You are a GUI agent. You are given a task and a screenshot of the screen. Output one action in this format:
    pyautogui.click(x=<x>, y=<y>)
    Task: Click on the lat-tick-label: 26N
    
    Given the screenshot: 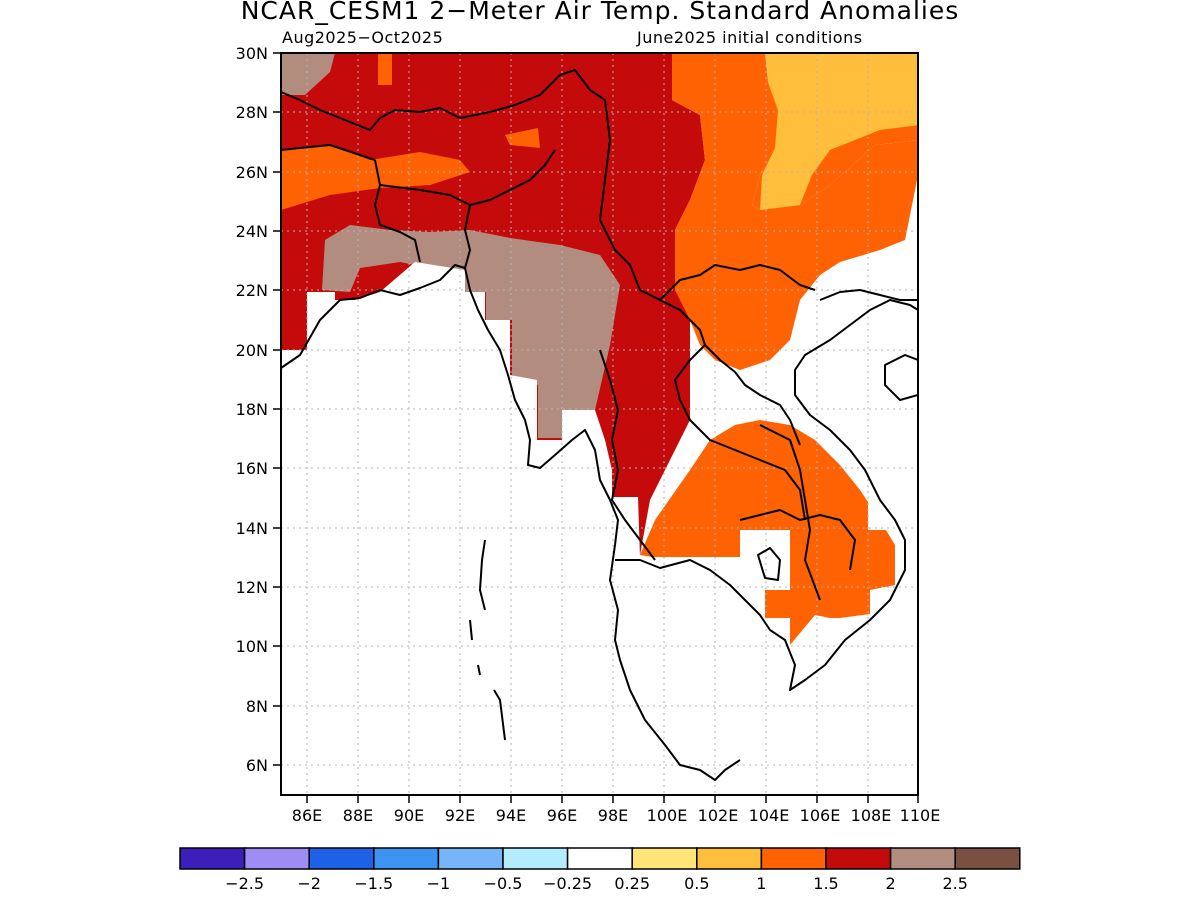 What is the action you would take?
    pyautogui.click(x=252, y=172)
    